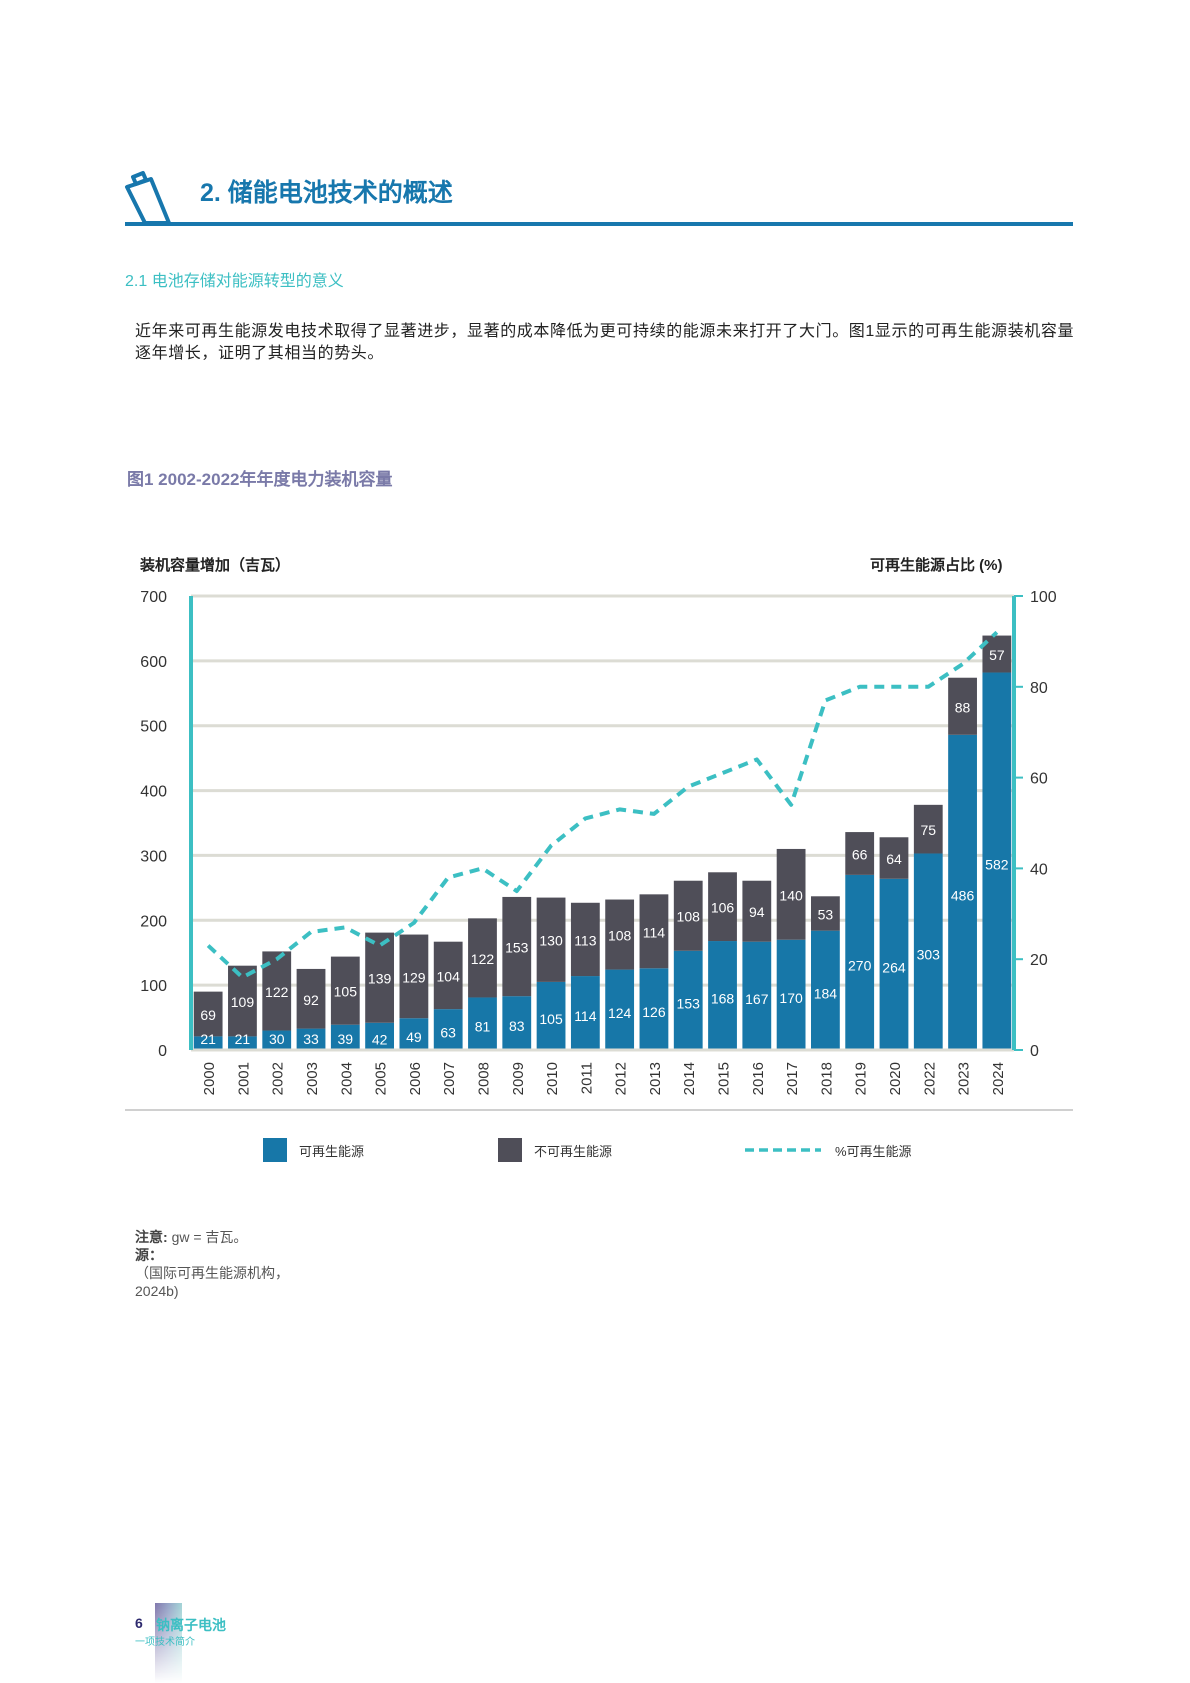 This screenshot has width=1190, height=1683. I want to click on data-label-non-renewable: 92, so click(311, 1000).